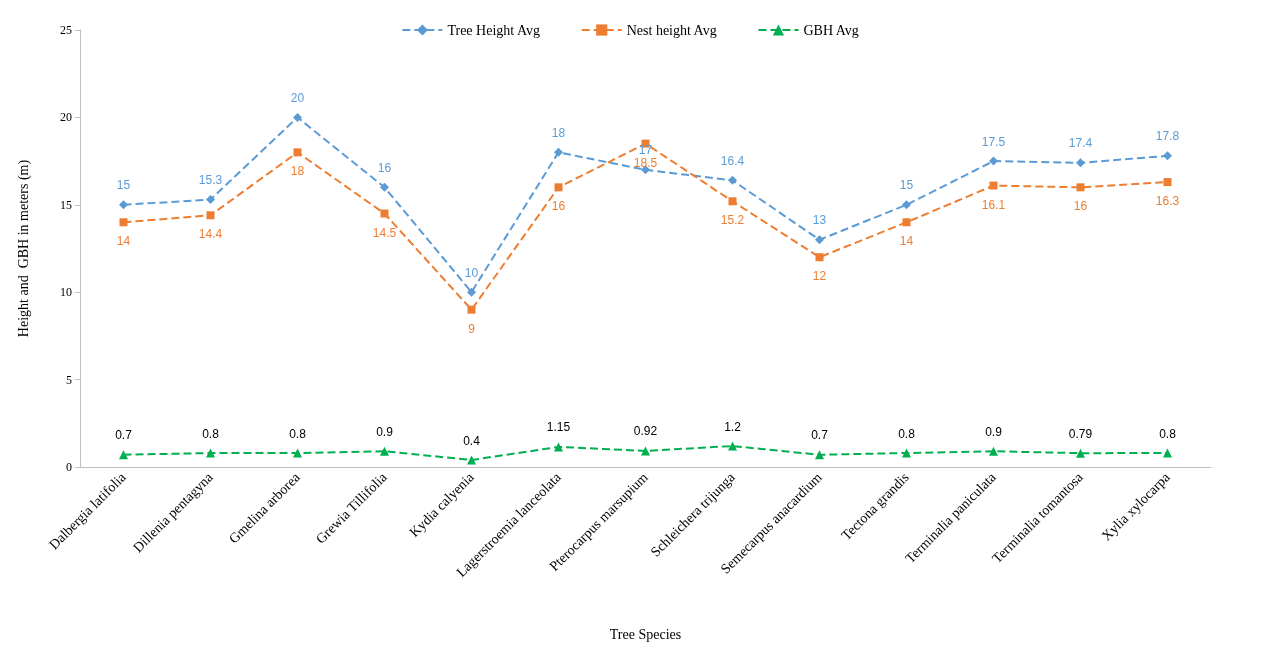 Image resolution: width=1261 pixels, height=652 pixels. I want to click on data-label: 16.3, so click(1167, 201).